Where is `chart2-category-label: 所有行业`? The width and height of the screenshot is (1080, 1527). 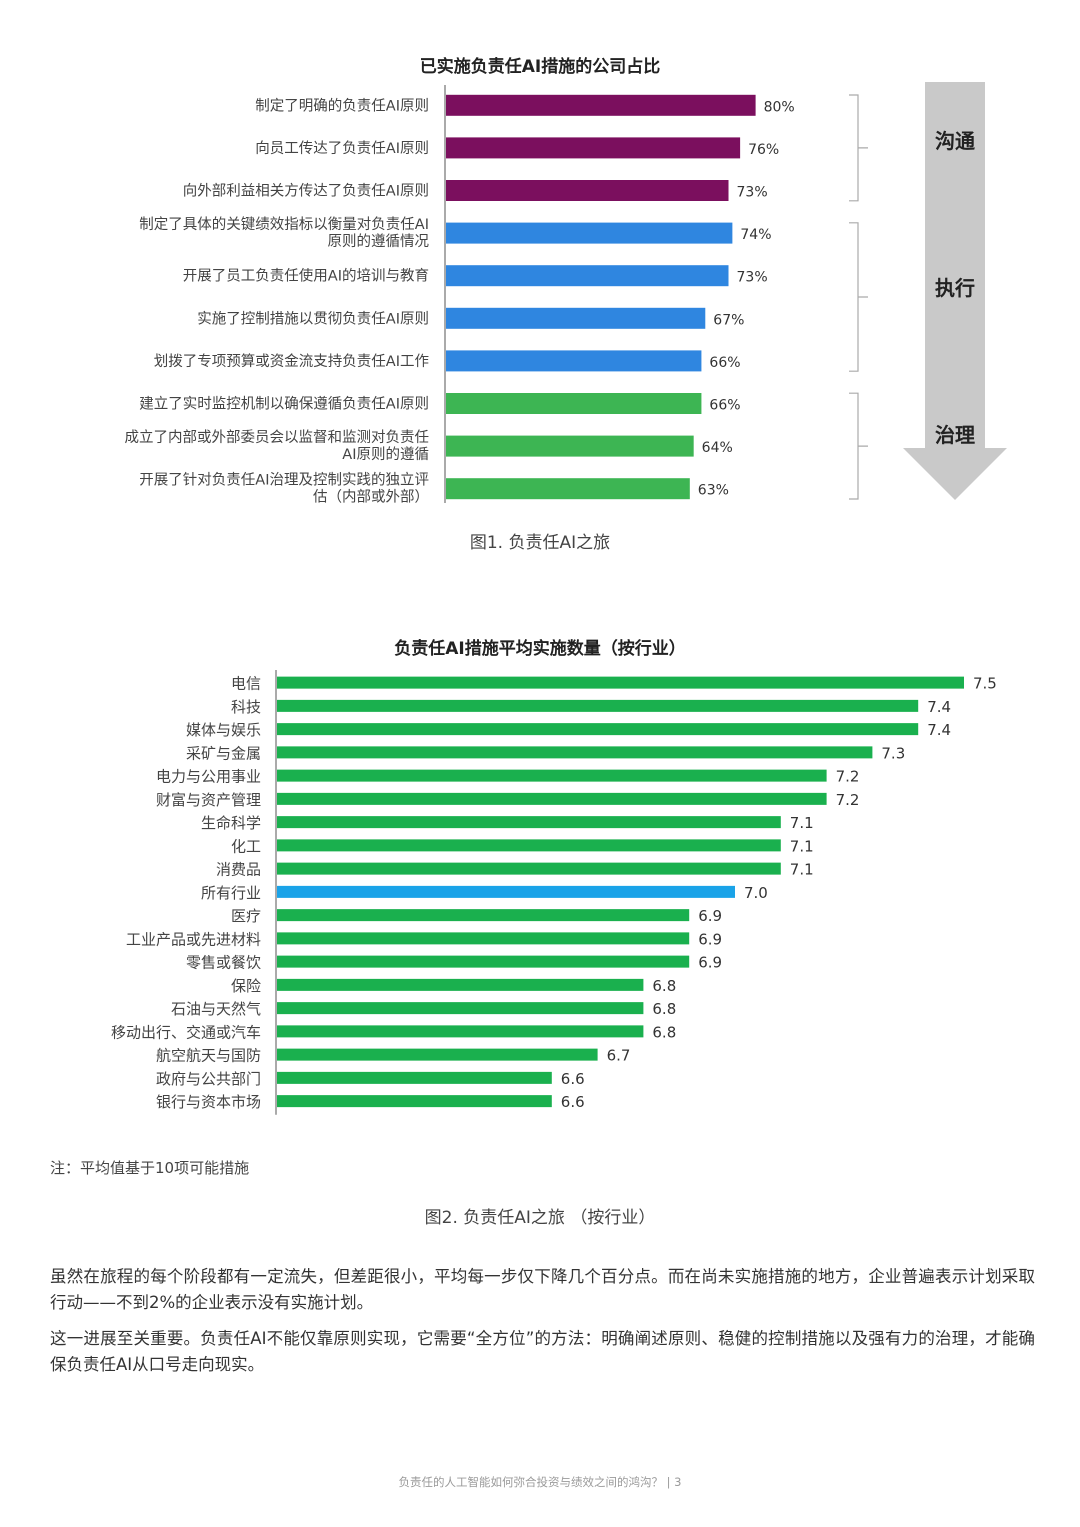
chart2-category-label: 所有行业 is located at coordinates (231, 893).